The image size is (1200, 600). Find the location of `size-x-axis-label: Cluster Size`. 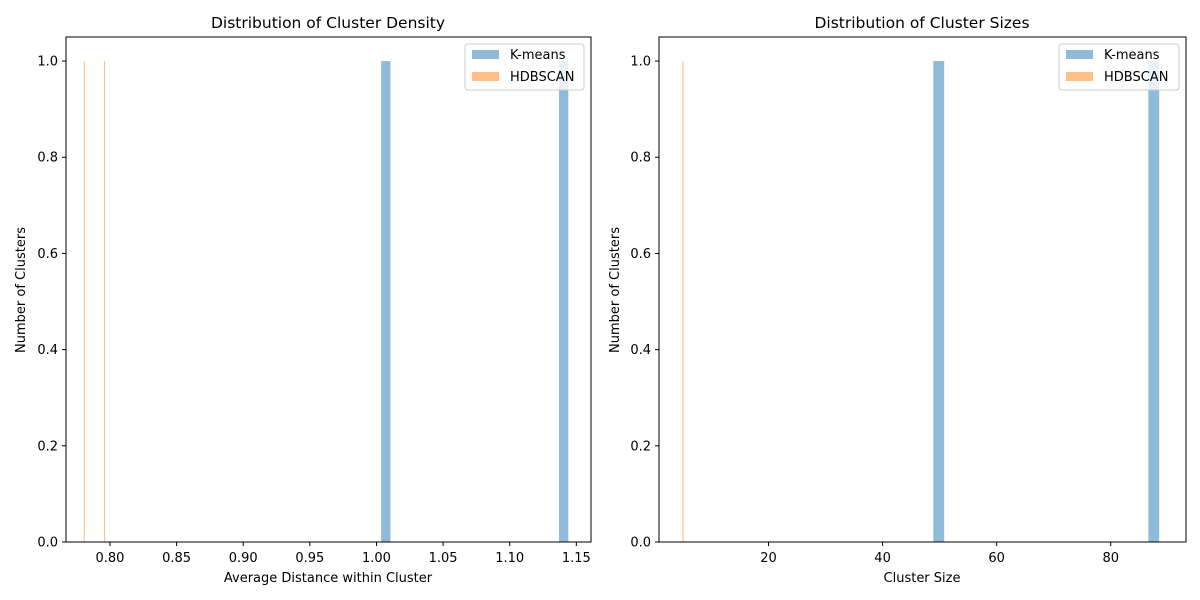

size-x-axis-label: Cluster Size is located at coordinates (922, 578).